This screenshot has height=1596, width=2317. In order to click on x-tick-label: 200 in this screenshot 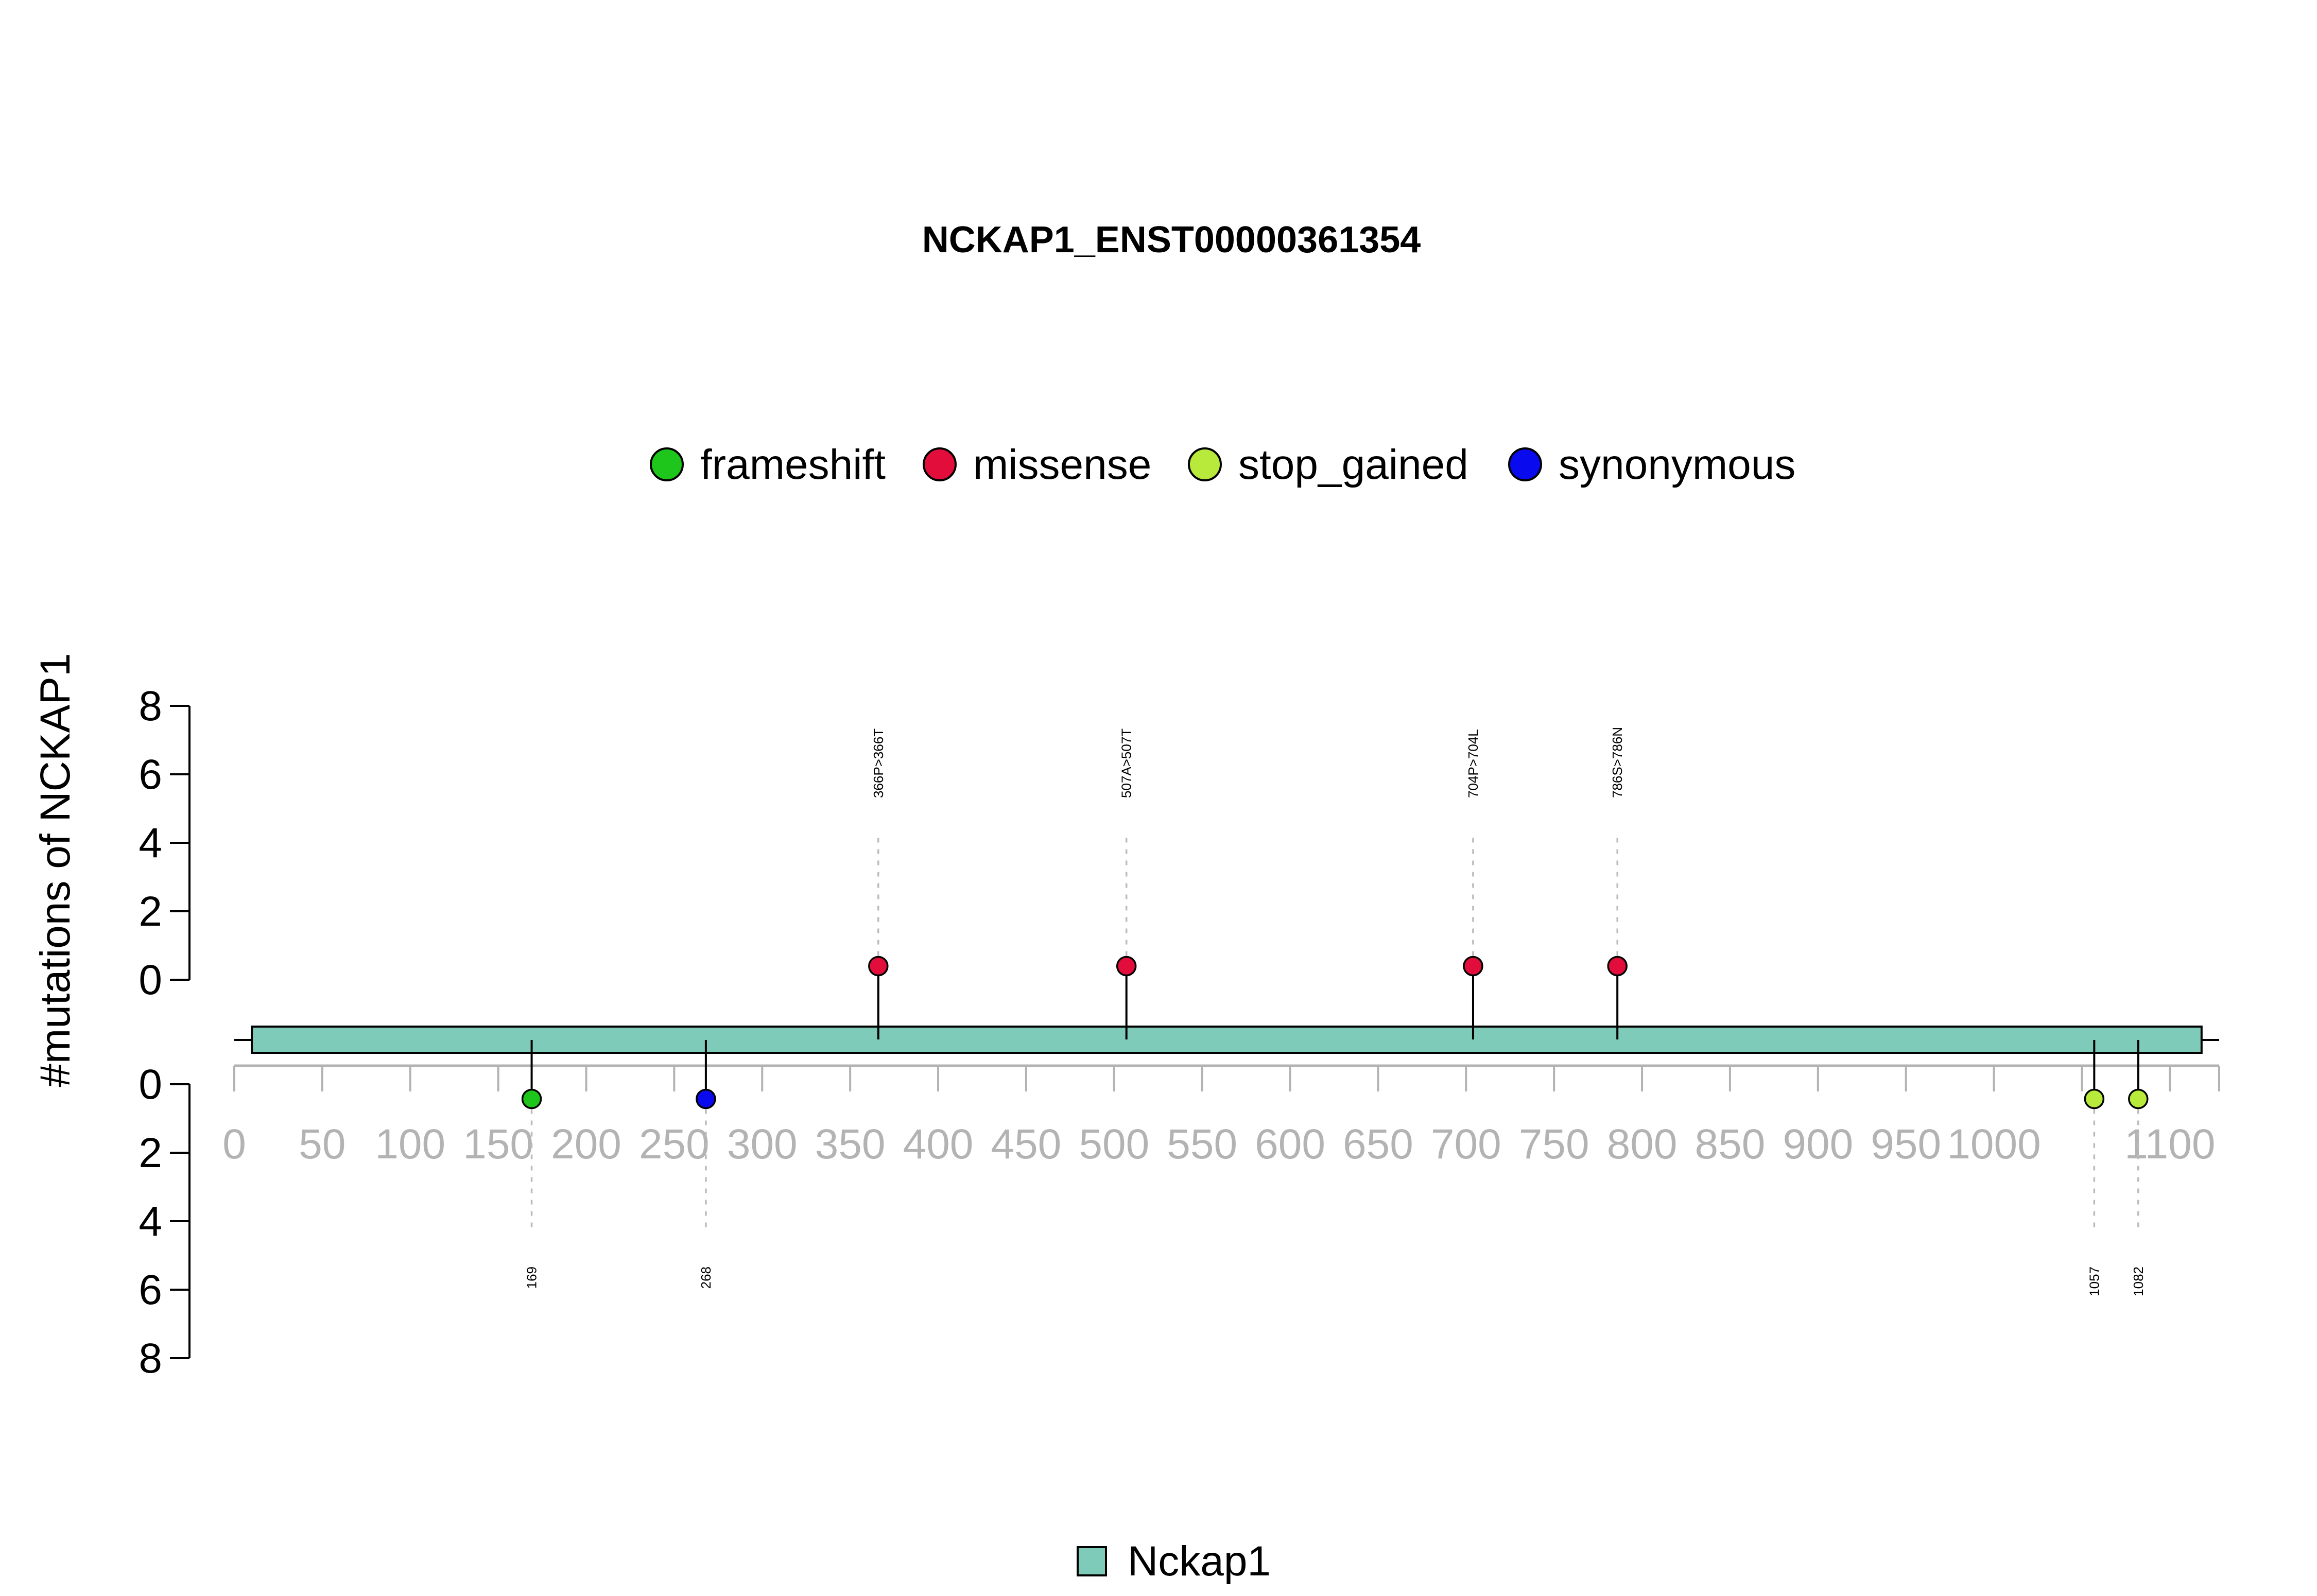, I will do `click(586, 1145)`.